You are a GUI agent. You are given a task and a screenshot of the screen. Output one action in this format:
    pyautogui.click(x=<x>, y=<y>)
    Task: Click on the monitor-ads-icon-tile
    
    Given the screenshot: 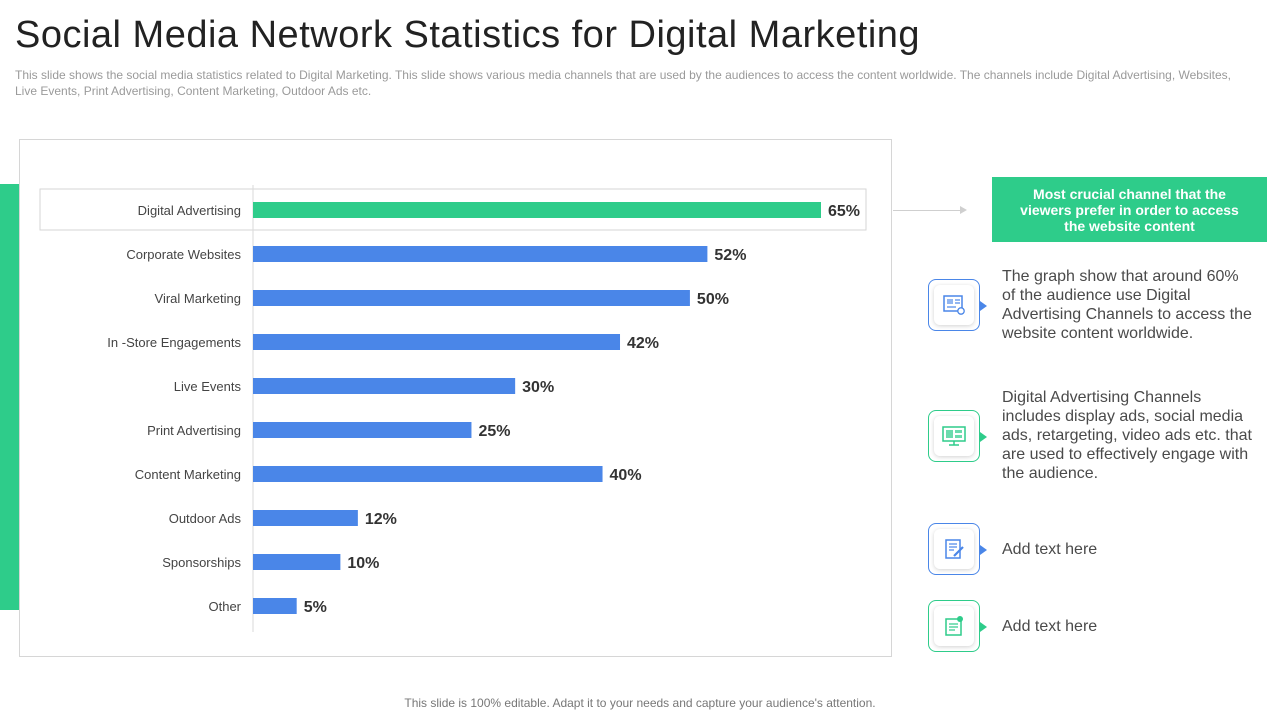 What is the action you would take?
    pyautogui.click(x=957, y=436)
    